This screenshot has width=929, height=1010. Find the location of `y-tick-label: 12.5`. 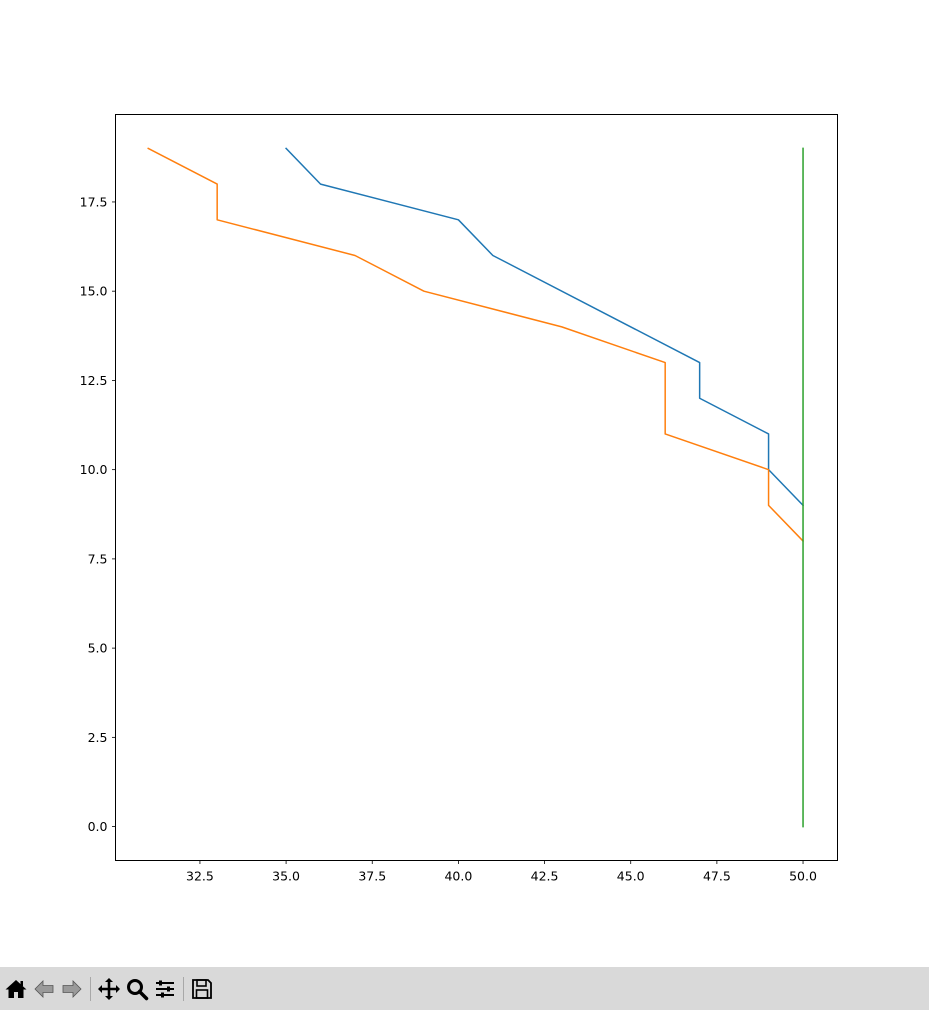

y-tick-label: 12.5 is located at coordinates (94, 380).